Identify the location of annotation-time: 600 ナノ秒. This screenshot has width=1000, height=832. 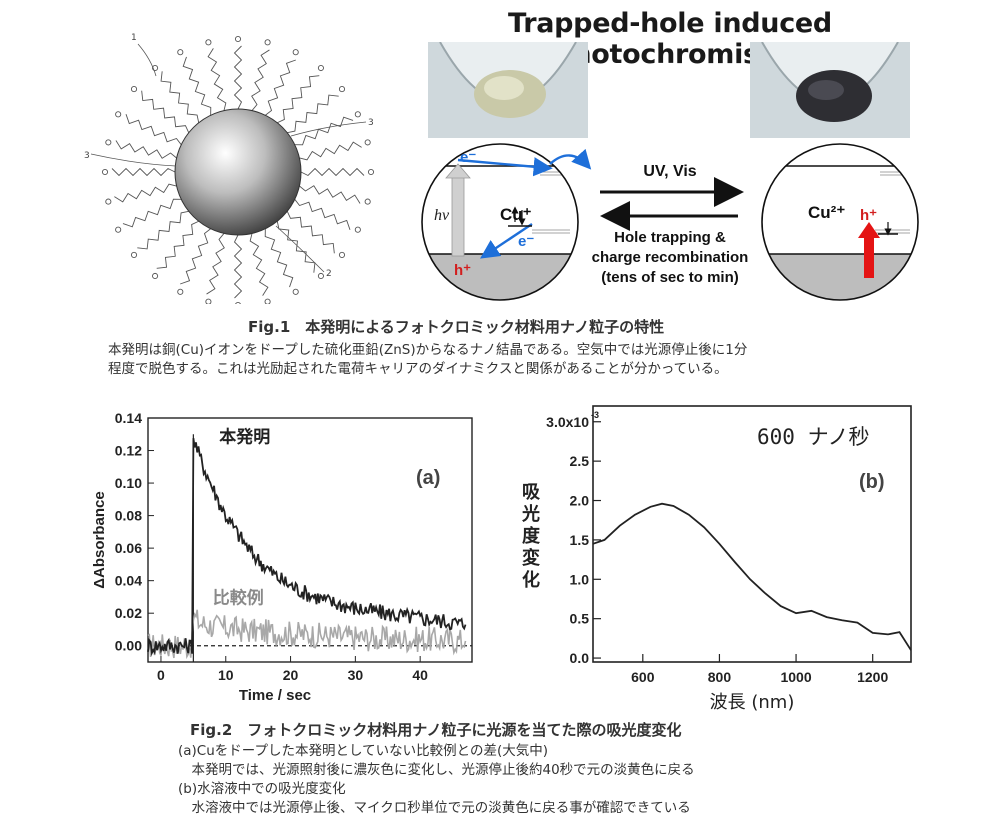
(813, 437).